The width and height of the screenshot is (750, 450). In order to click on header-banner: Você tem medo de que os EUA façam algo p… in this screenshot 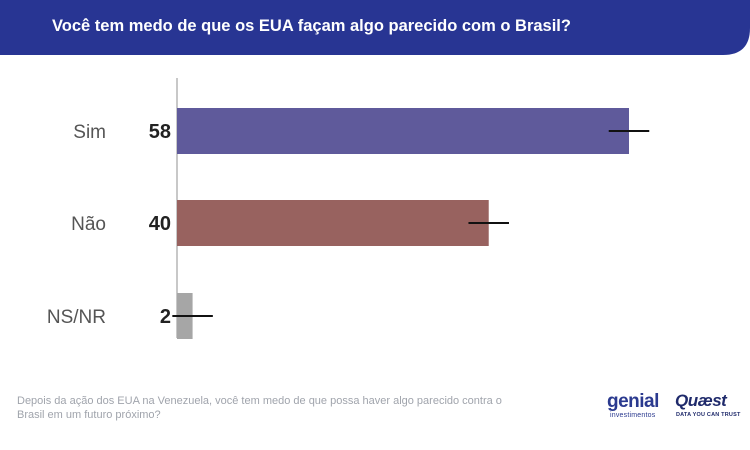, I will do `click(375, 28)`.